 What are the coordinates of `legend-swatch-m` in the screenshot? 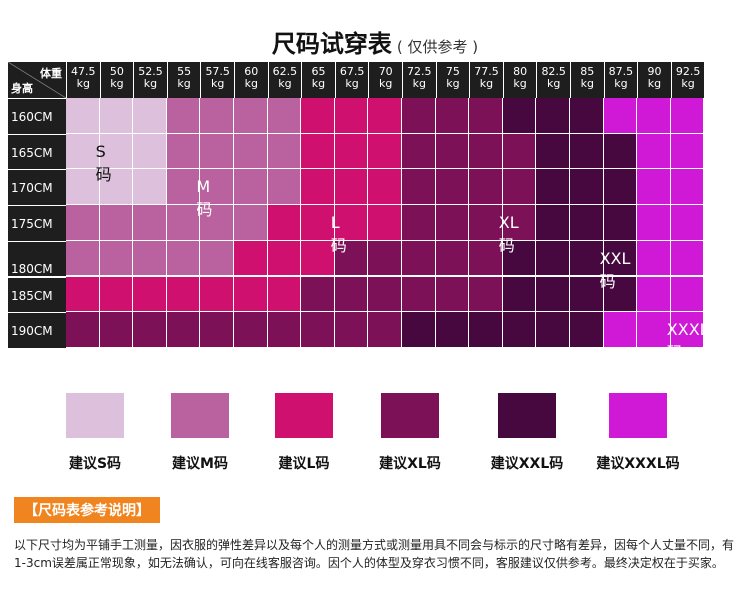 It's located at (200, 415).